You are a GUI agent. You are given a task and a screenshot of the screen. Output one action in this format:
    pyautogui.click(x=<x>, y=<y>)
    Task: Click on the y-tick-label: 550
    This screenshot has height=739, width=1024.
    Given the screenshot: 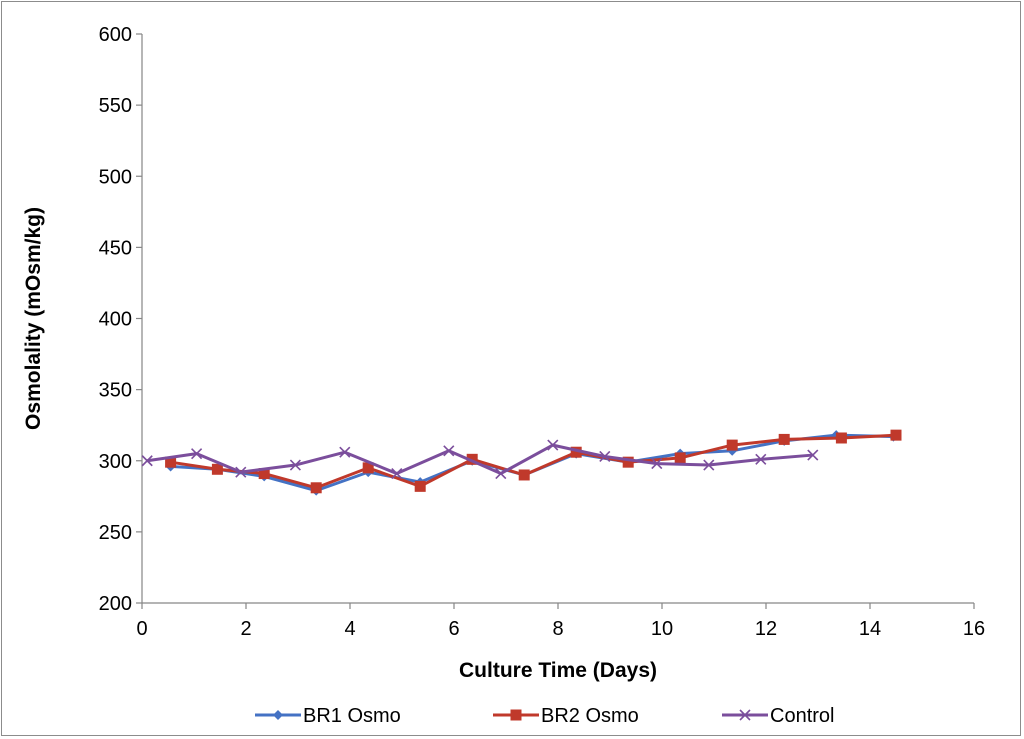 What is the action you would take?
    pyautogui.click(x=115, y=106)
    